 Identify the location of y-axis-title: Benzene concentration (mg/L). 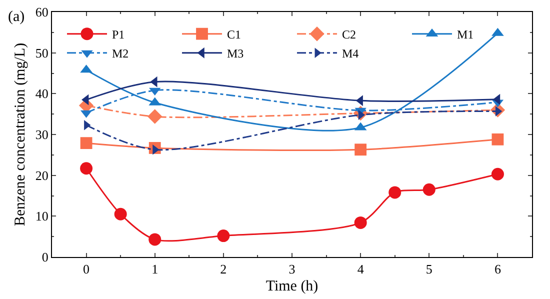
(20, 134).